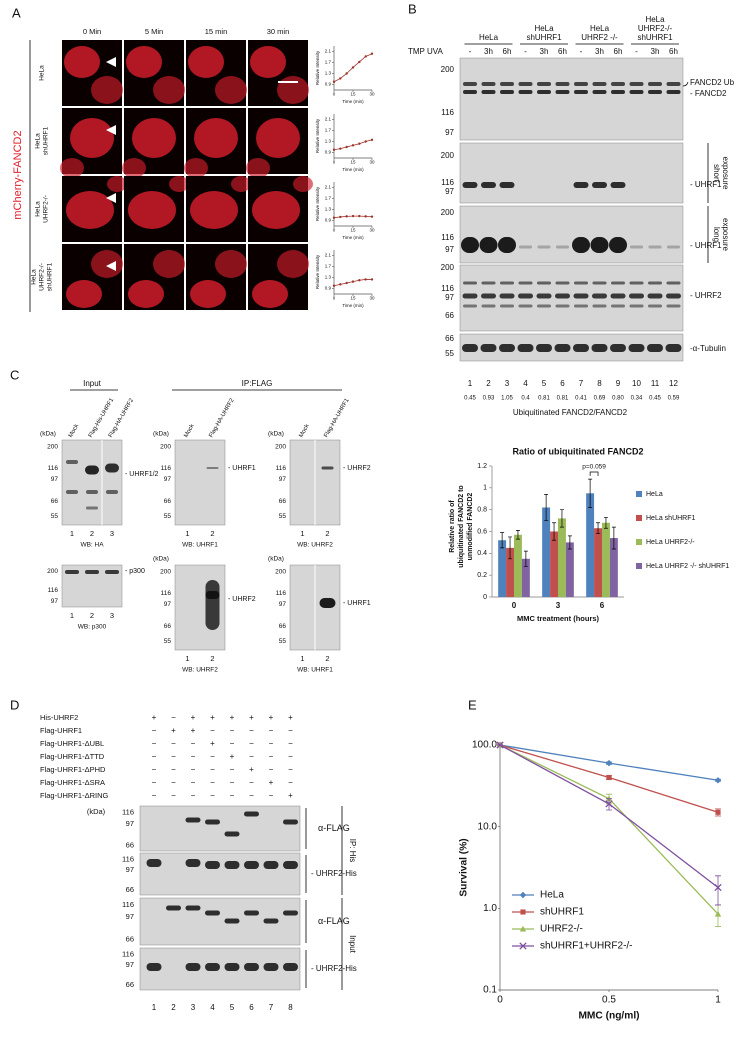  What do you see at coordinates (488, 826) in the screenshot?
I see `y-tick-label: 10.0` at bounding box center [488, 826].